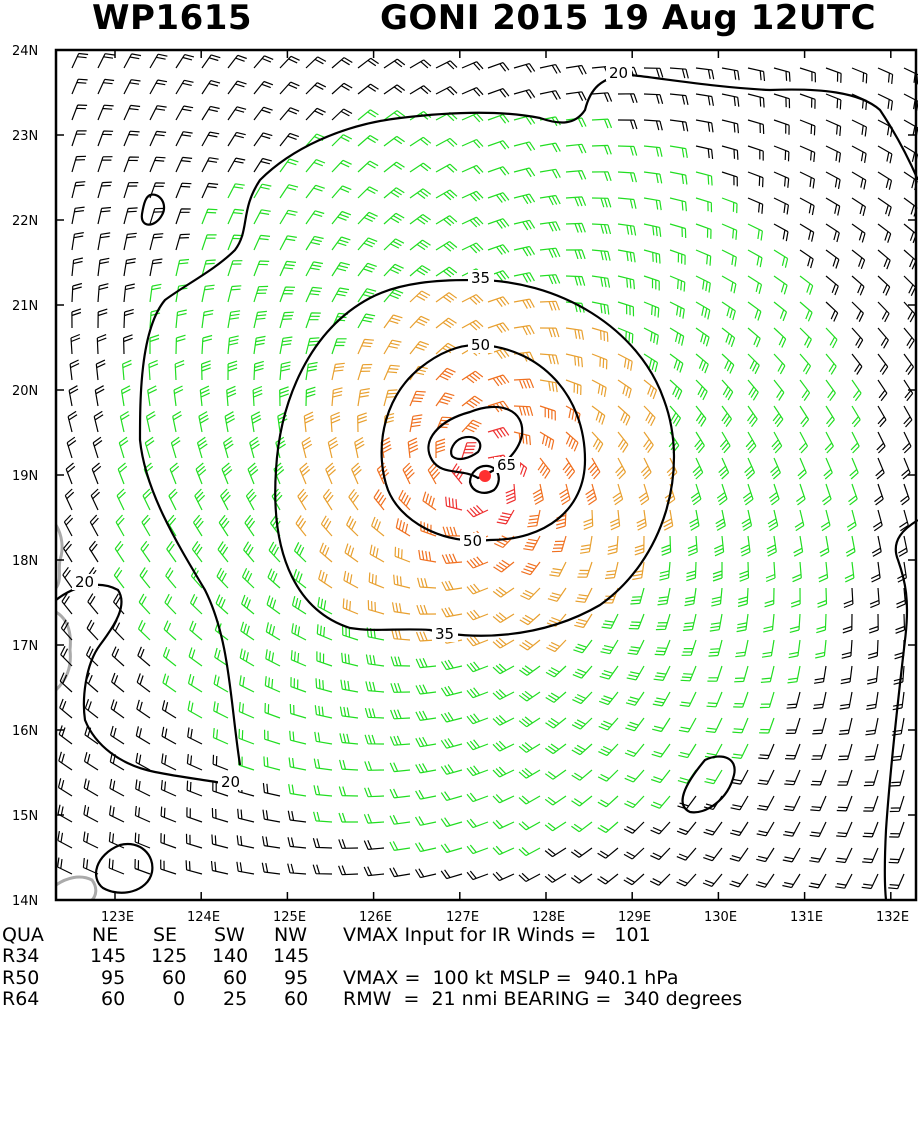 This screenshot has width=918, height=1143. Describe the element at coordinates (21, 956) in the screenshot. I see `row-label: R34` at that location.